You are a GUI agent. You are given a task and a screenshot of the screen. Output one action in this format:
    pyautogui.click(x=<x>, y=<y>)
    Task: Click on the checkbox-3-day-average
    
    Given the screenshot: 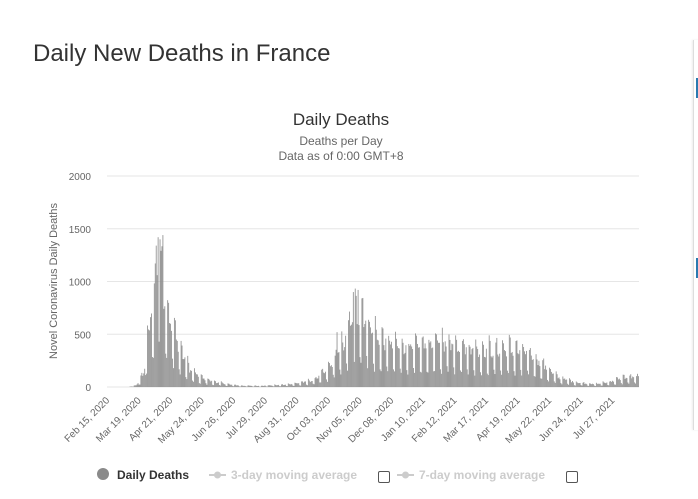 What is the action you would take?
    pyautogui.click(x=384, y=477)
    